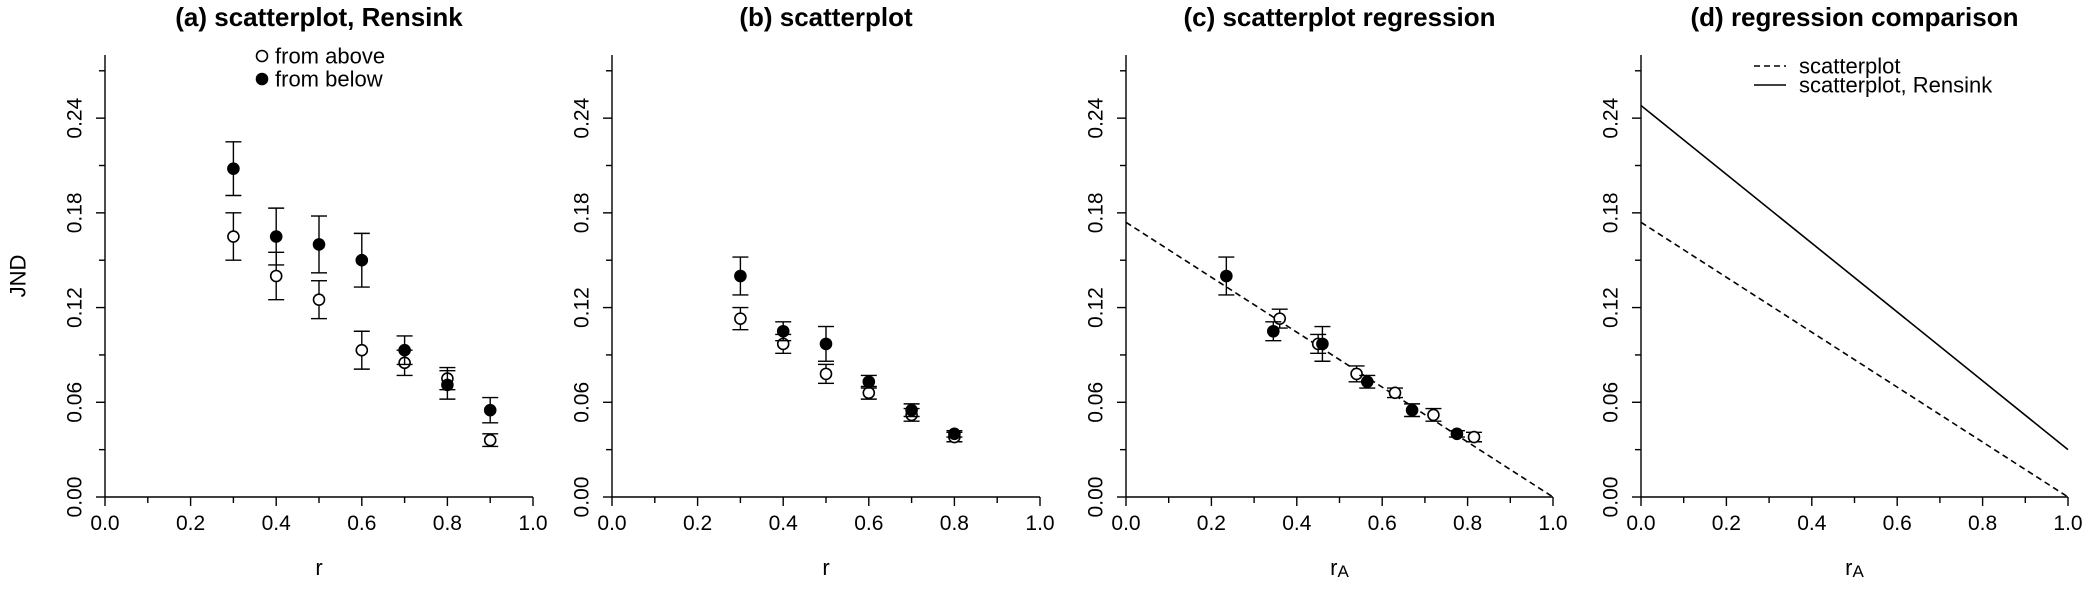  What do you see at coordinates (1850, 66) in the screenshot?
I see `legend-label: scatterplot` at bounding box center [1850, 66].